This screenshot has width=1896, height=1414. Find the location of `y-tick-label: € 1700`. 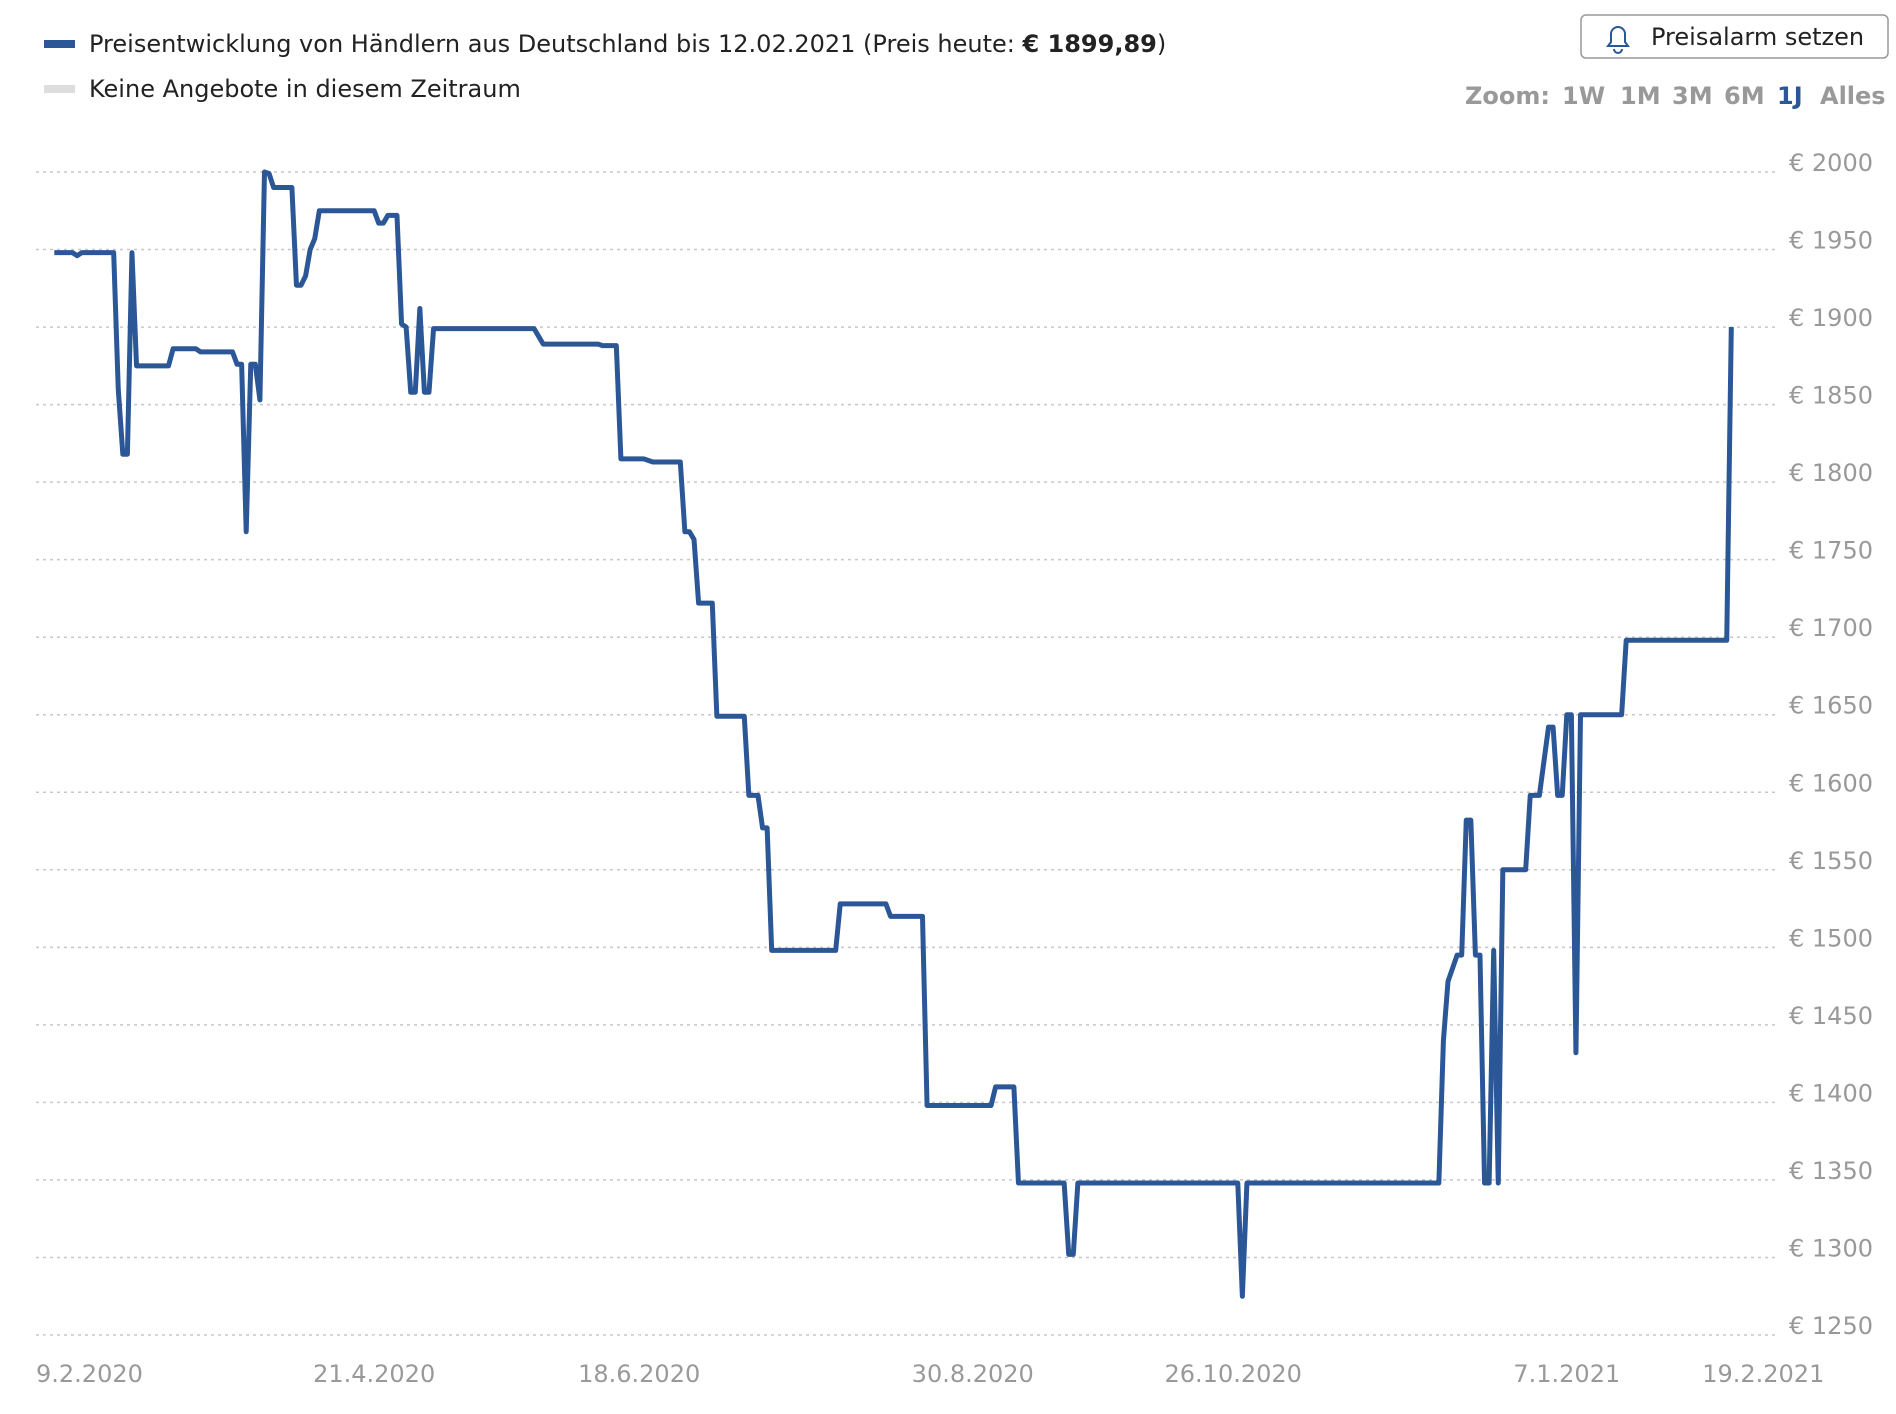

y-tick-label: € 1700 is located at coordinates (1831, 628).